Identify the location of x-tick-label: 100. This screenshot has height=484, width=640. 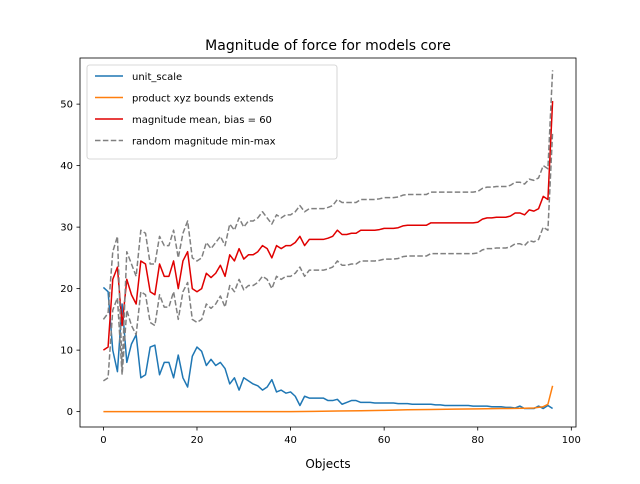
(571, 440).